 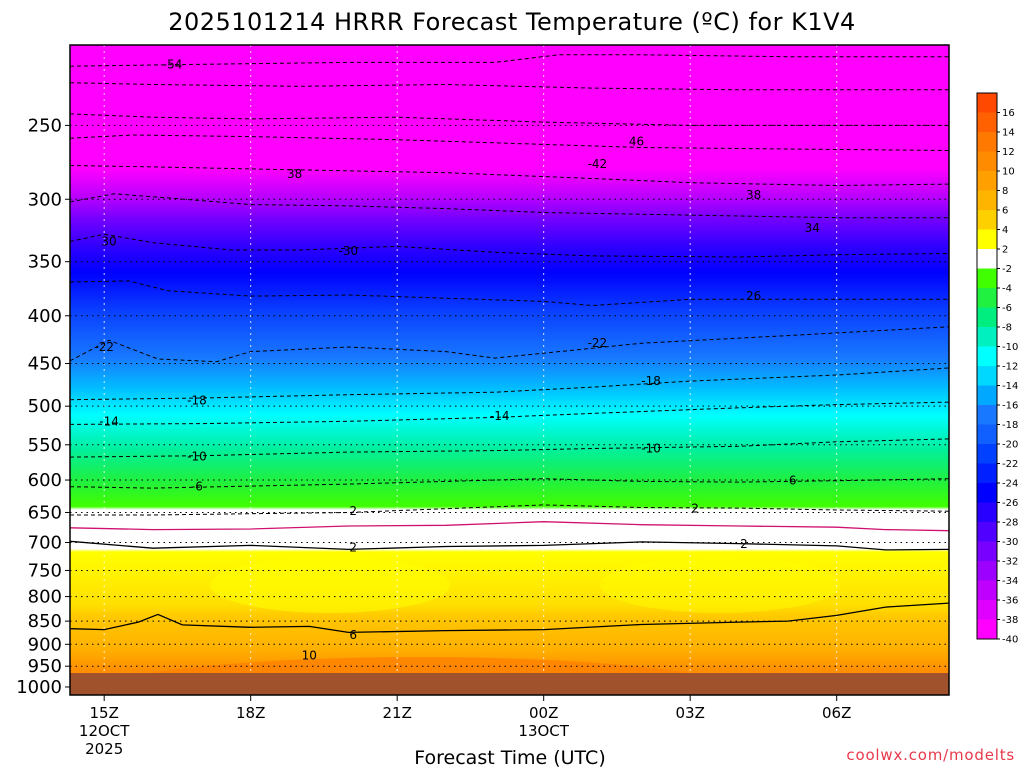 What do you see at coordinates (1010, 562) in the screenshot?
I see `colorbar-label: -32` at bounding box center [1010, 562].